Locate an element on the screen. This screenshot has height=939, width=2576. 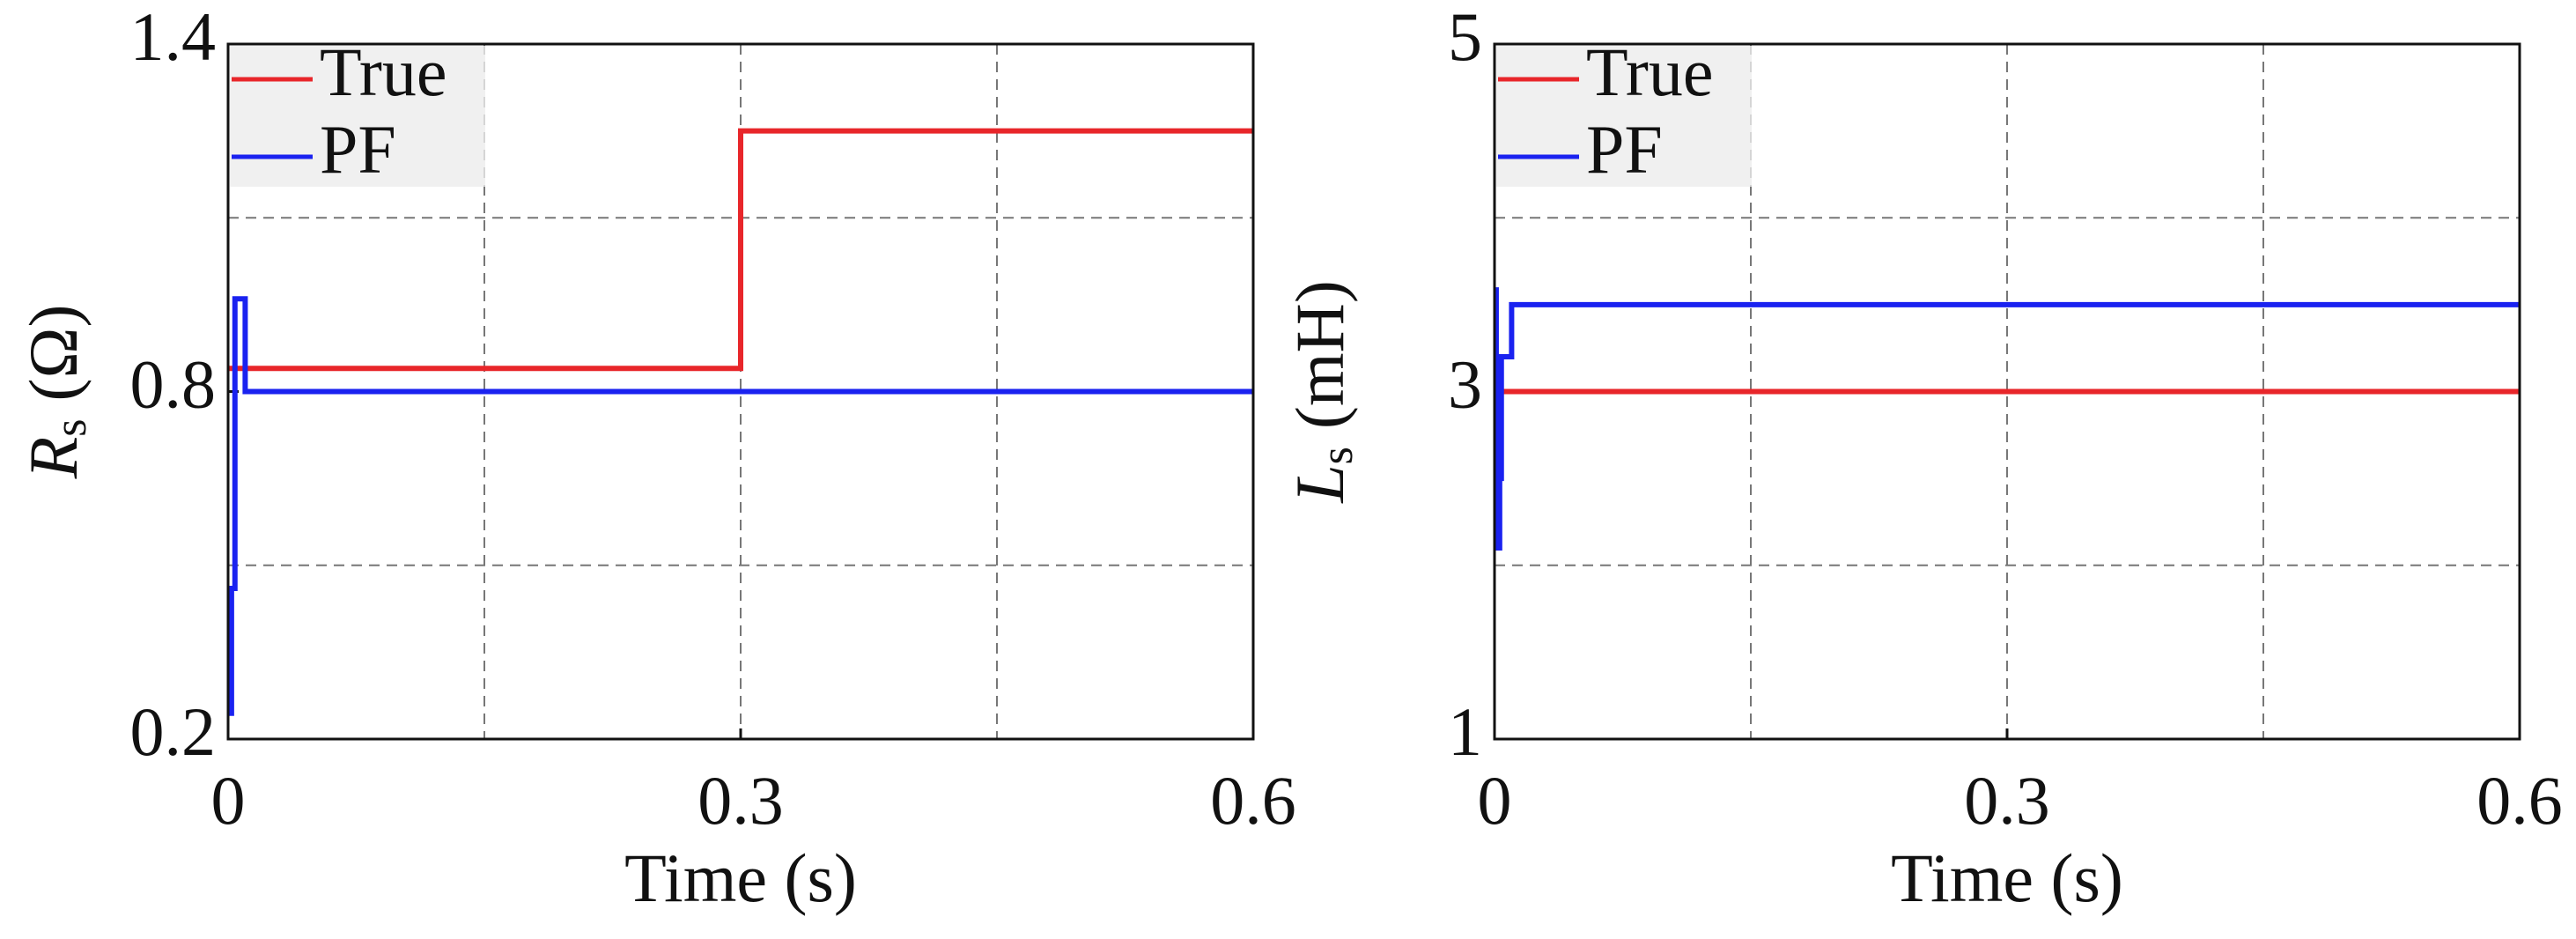
y-axis-label: Ls (mH) is located at coordinates (1321, 392).